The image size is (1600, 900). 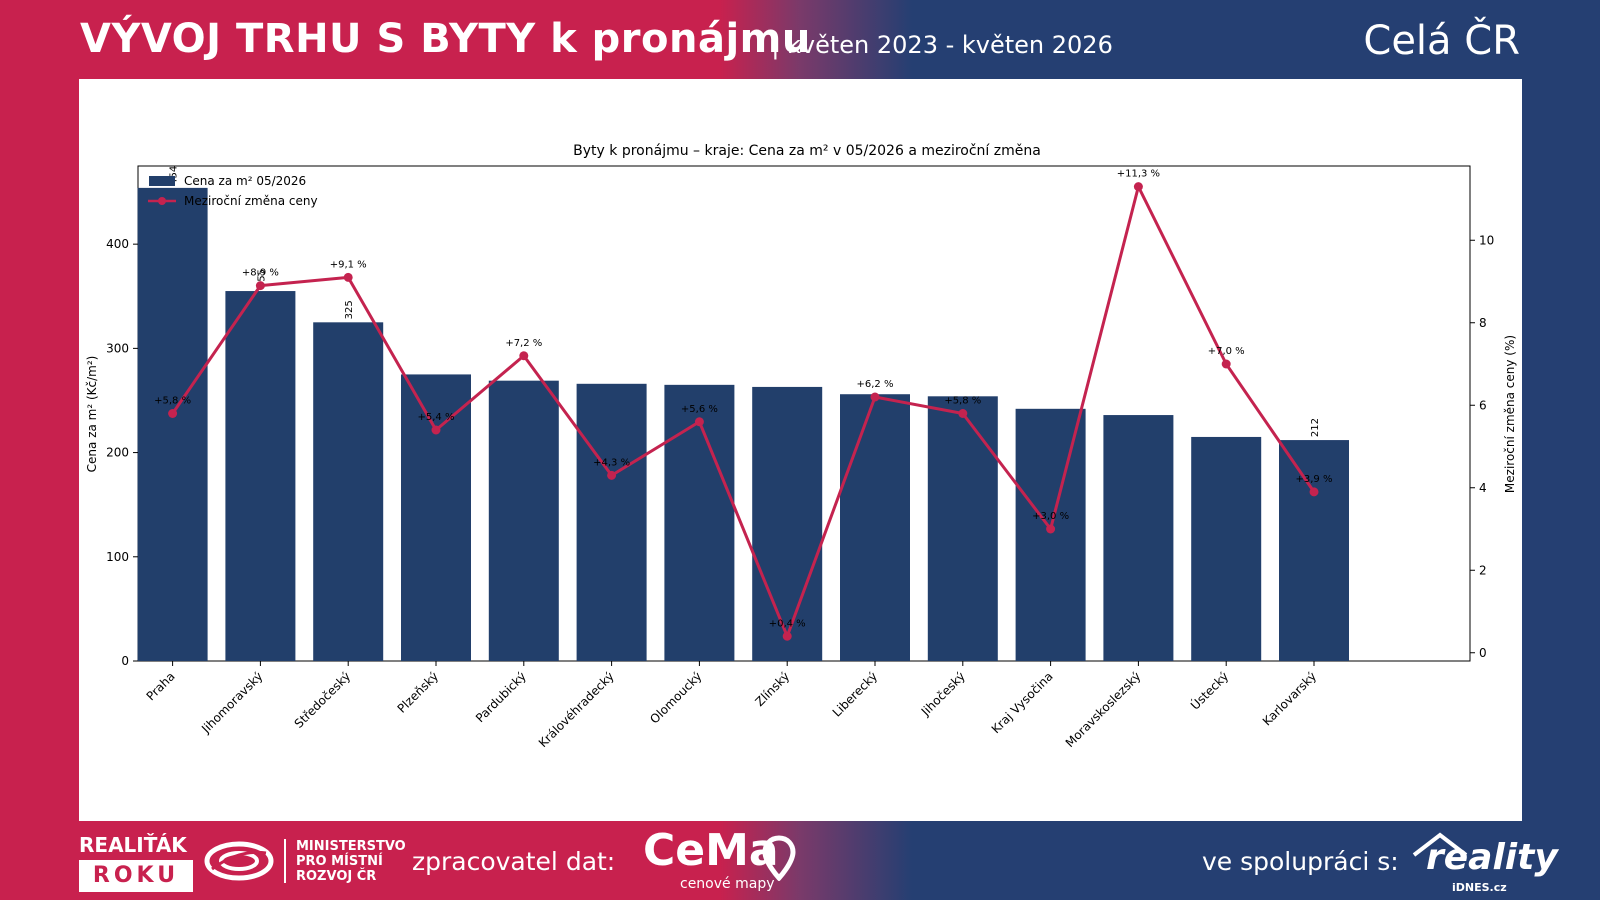 I want to click on legend: Cena za m² 05/2026 Meziroční změna ceny, so click(x=233, y=191).